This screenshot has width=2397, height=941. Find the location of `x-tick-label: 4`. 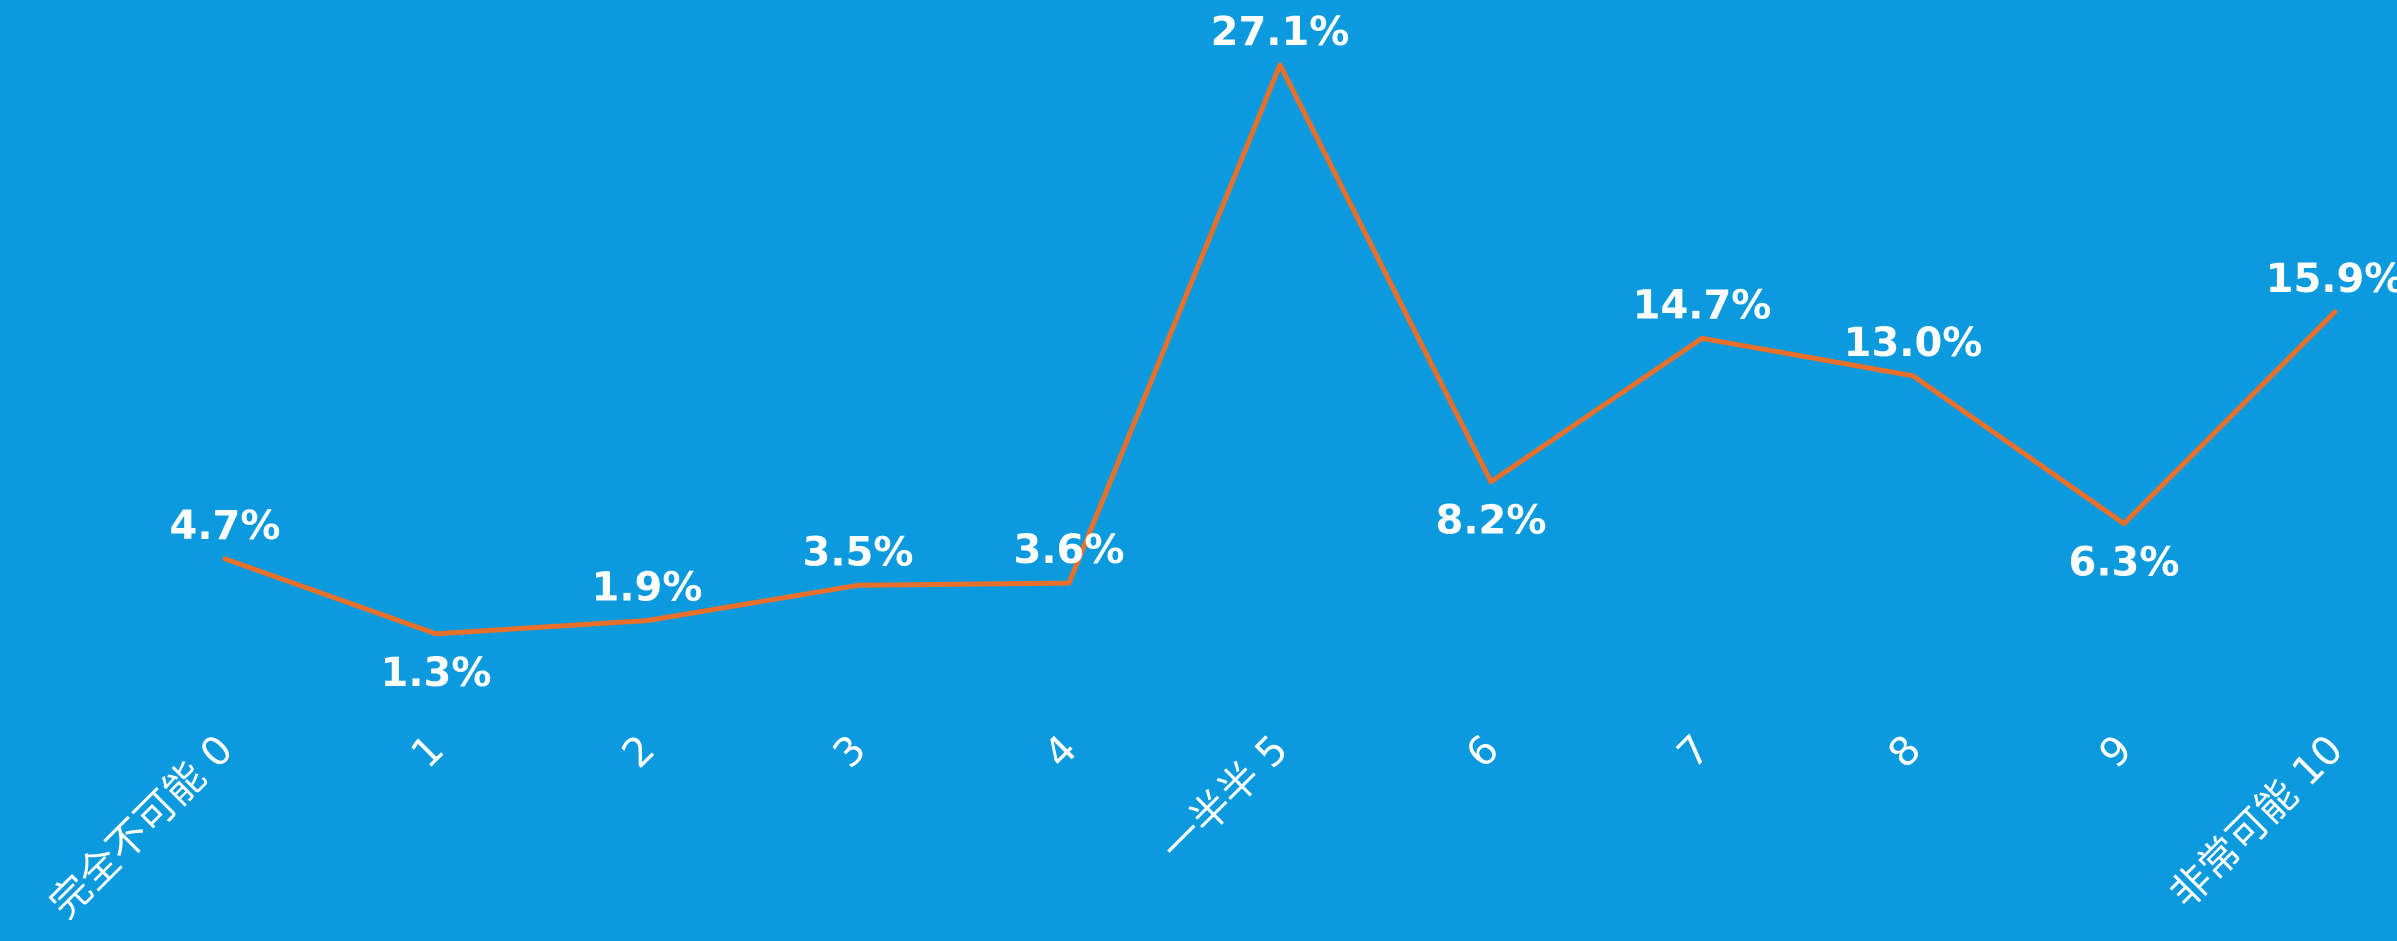

x-tick-label: 4 is located at coordinates (1061, 752).